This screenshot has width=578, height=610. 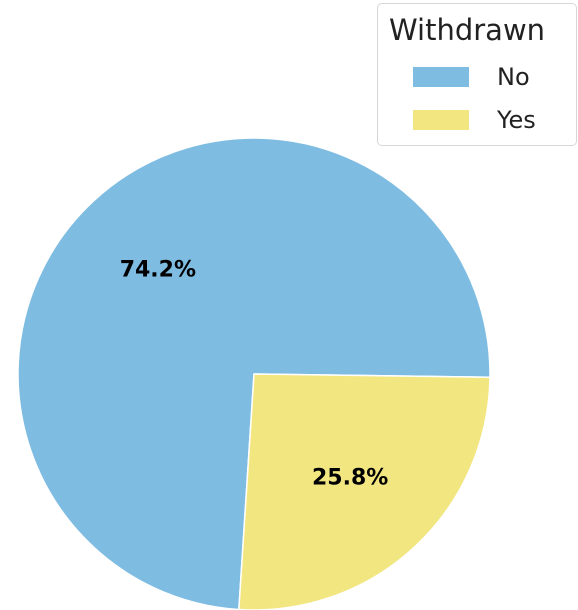 I want to click on legend: Withdrawn No Yes, so click(x=477, y=74).